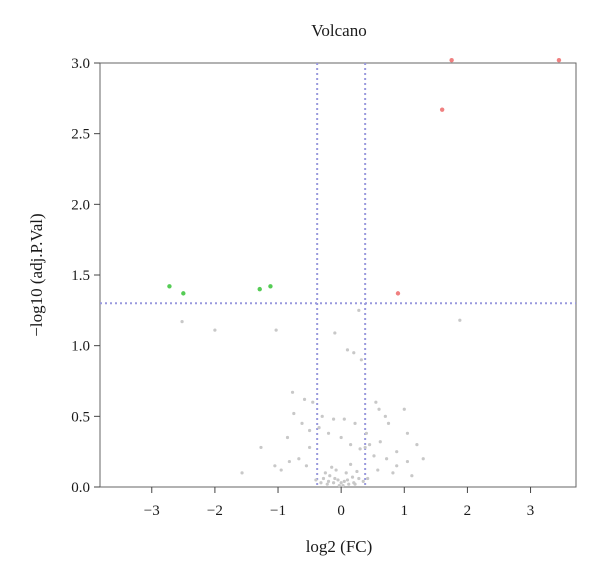  What do you see at coordinates (152, 511) in the screenshot?
I see `x-tick-label: −3` at bounding box center [152, 511].